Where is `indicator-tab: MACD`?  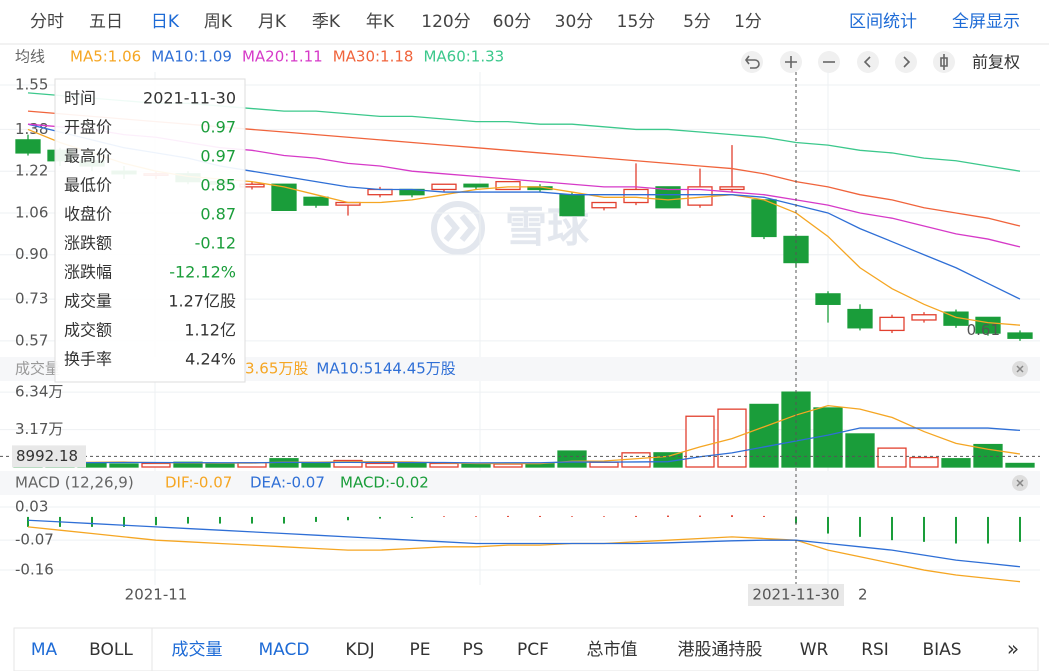
indicator-tab: MACD is located at coordinates (284, 650).